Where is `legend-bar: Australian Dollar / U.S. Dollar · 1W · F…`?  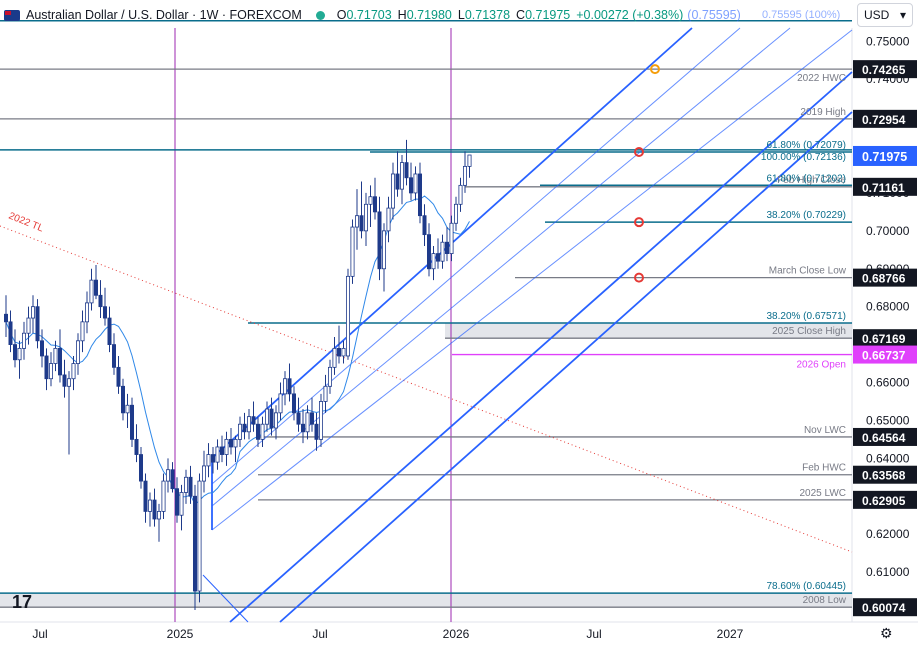 legend-bar: Australian Dollar / U.S. Dollar · 1W · F… is located at coordinates (372, 15).